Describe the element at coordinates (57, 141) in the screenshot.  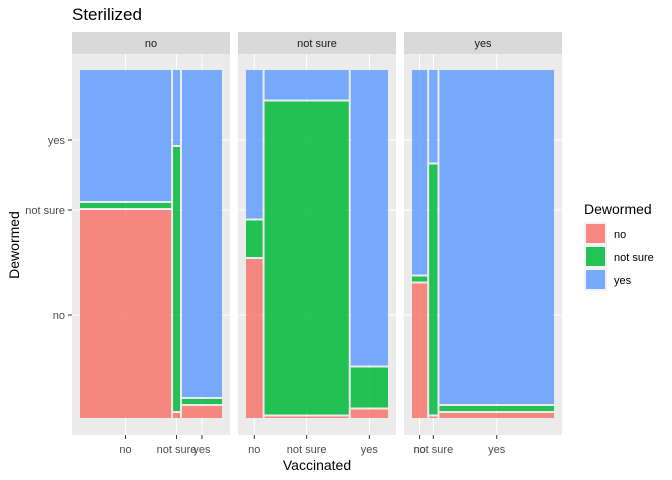
I see `y-tick-label: yes` at that location.